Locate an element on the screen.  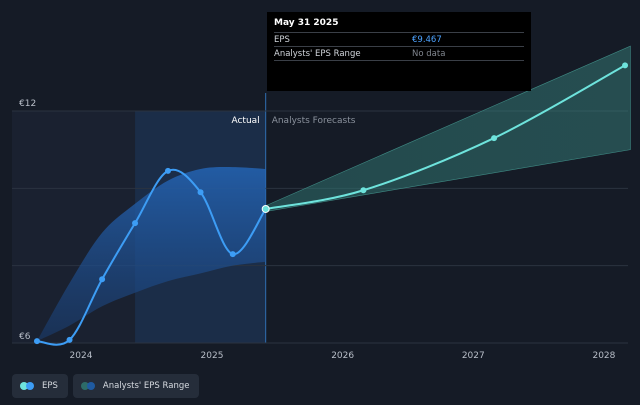
x-tick-label: 2025 is located at coordinates (212, 356).